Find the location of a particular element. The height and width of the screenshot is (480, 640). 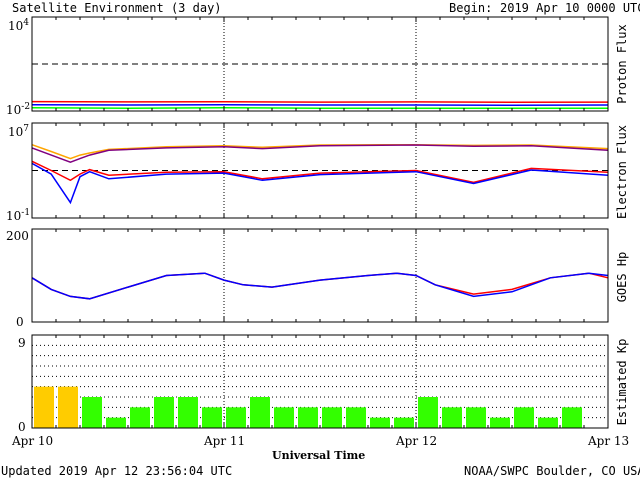

xtick-apr-13: Apr 13 is located at coordinates (609, 441).